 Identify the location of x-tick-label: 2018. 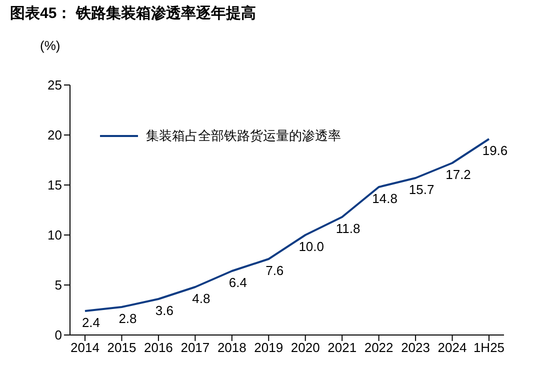
(231, 348).